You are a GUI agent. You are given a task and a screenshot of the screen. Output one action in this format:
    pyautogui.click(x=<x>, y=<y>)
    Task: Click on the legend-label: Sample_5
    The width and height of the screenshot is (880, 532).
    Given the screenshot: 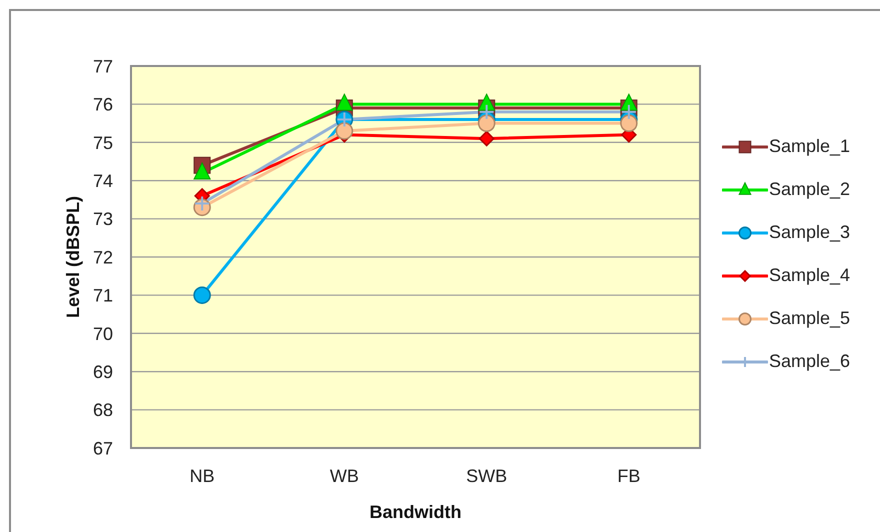 What is the action you would take?
    pyautogui.click(x=809, y=318)
    